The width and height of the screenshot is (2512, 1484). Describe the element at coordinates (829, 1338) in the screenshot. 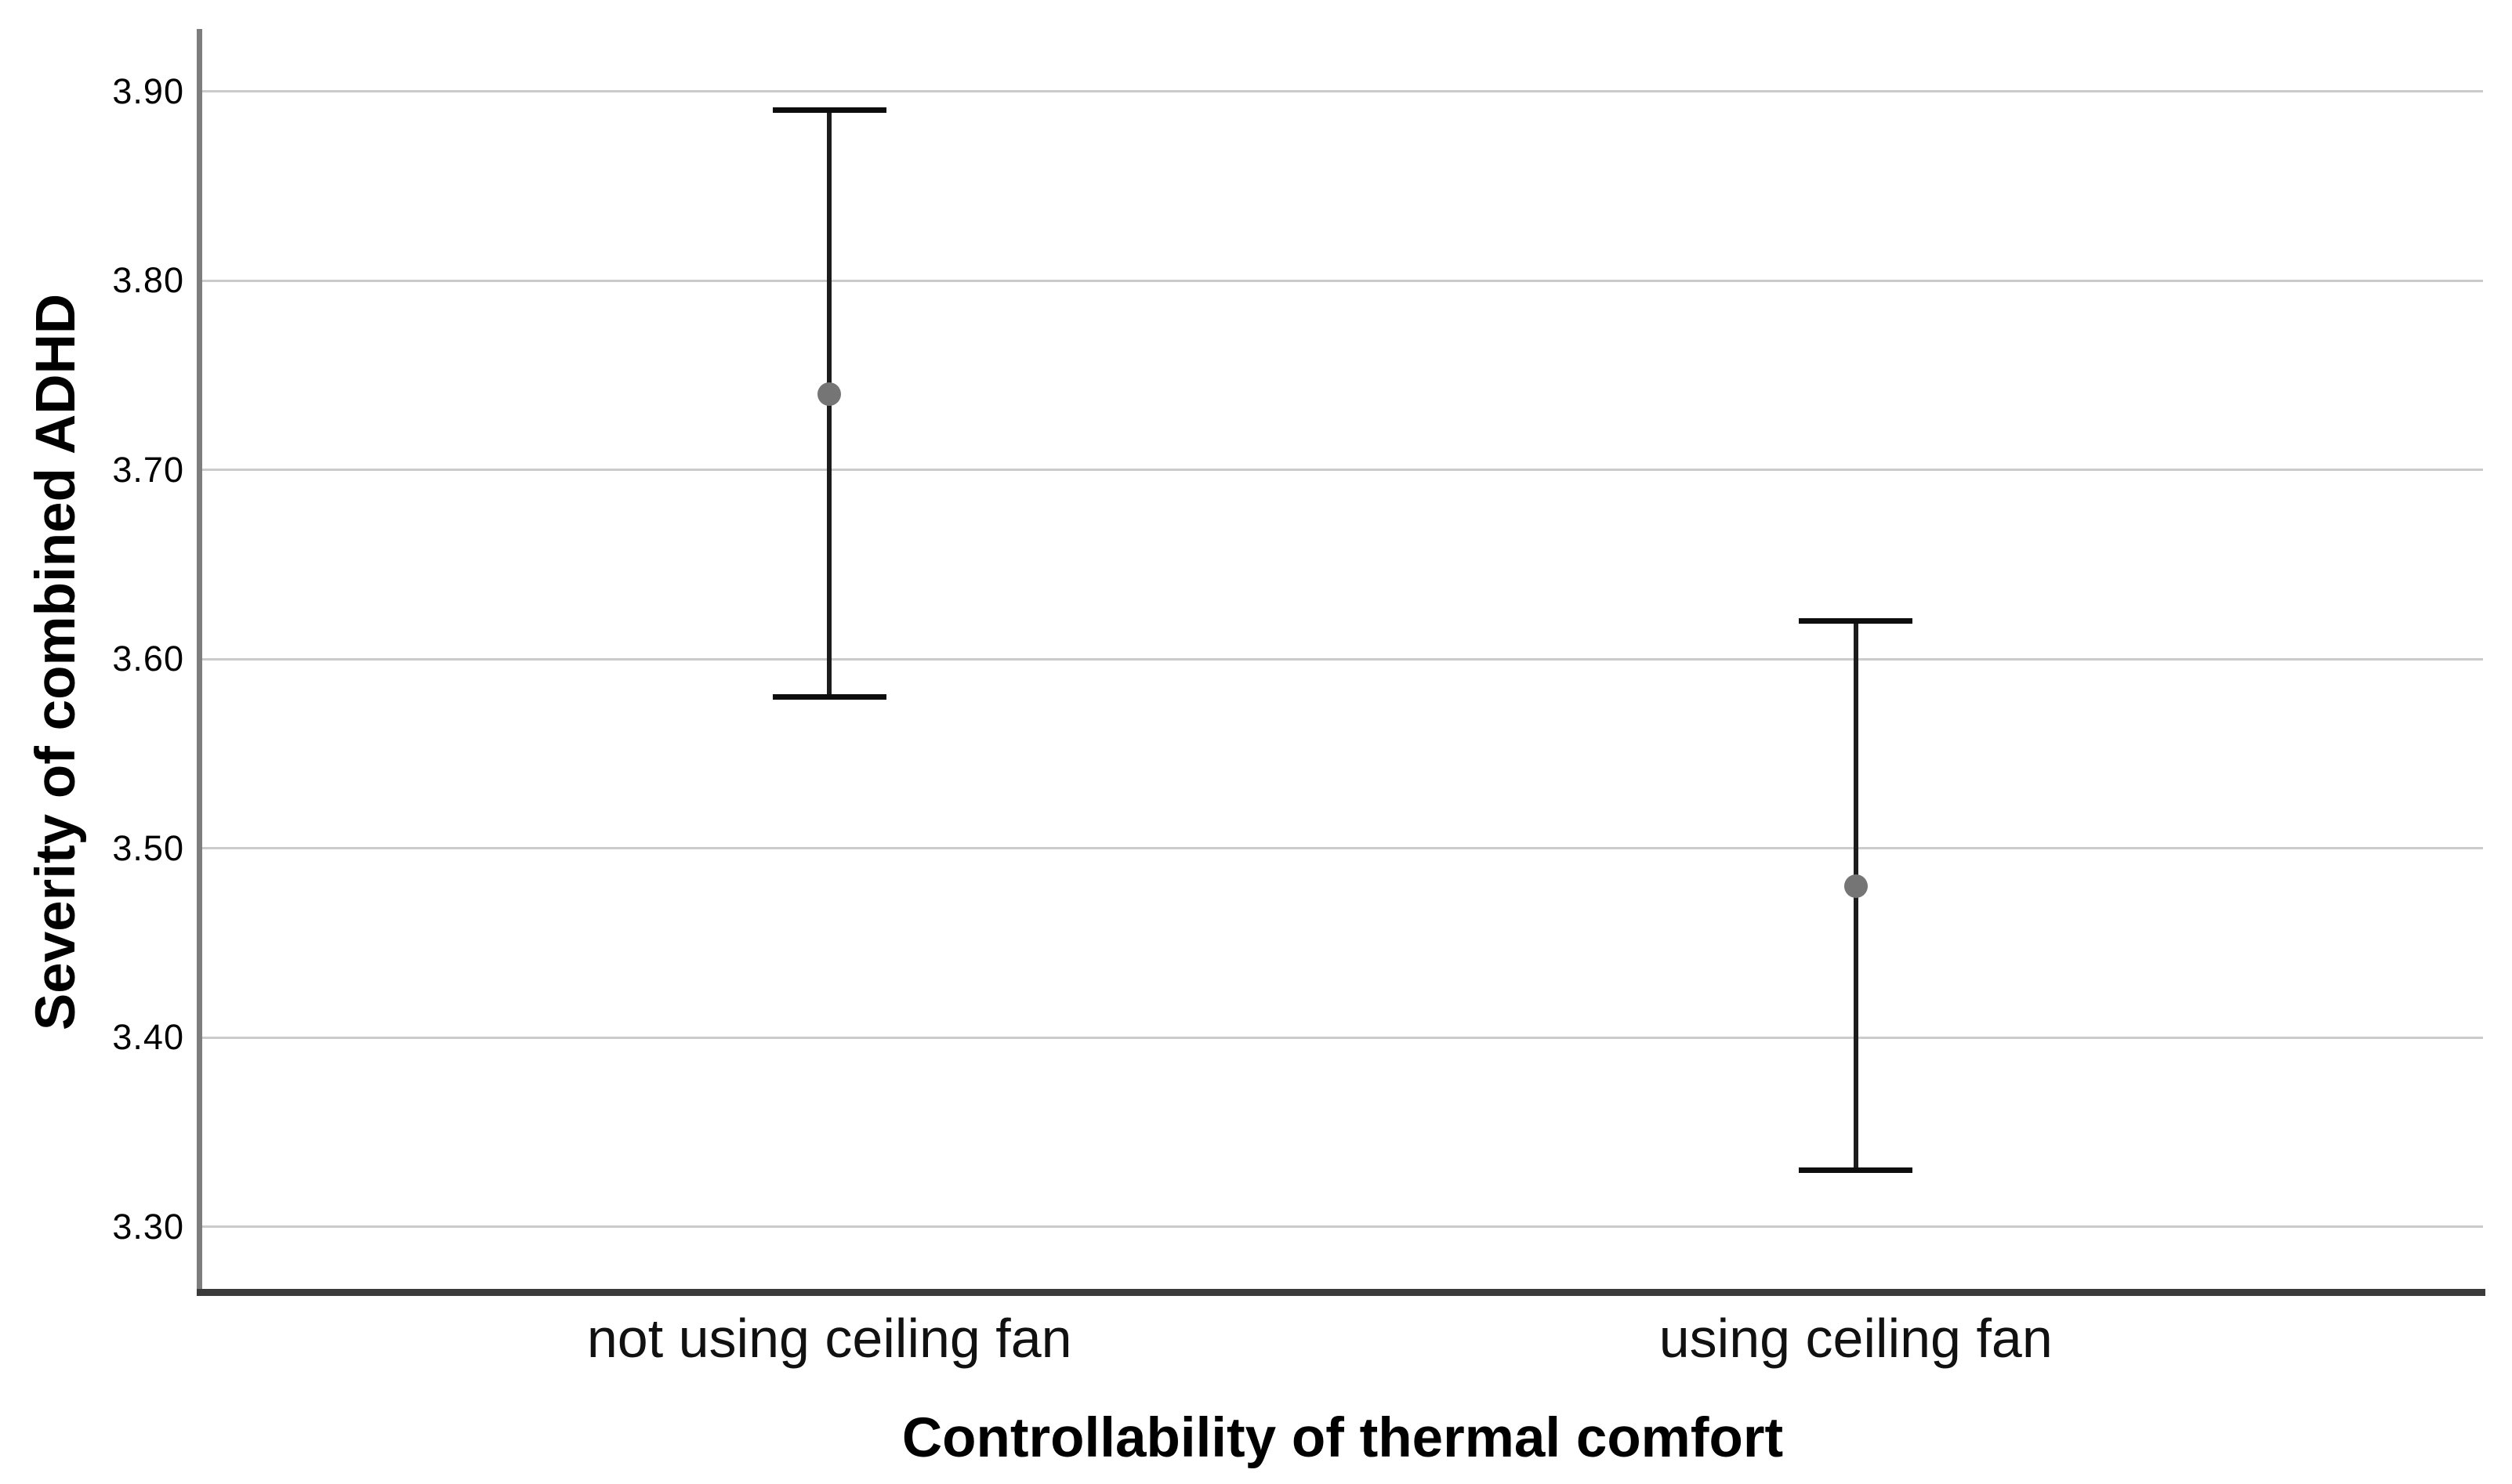

I see `category-label: not using ceiling fan` at that location.